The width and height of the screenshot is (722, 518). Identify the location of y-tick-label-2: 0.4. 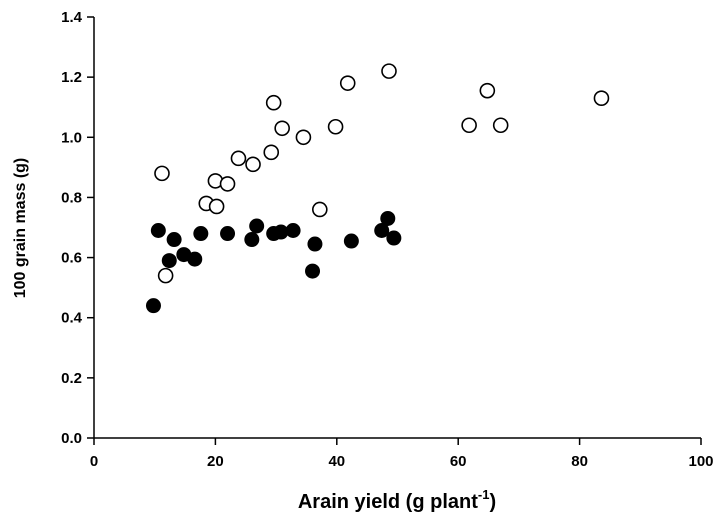
(72, 318).